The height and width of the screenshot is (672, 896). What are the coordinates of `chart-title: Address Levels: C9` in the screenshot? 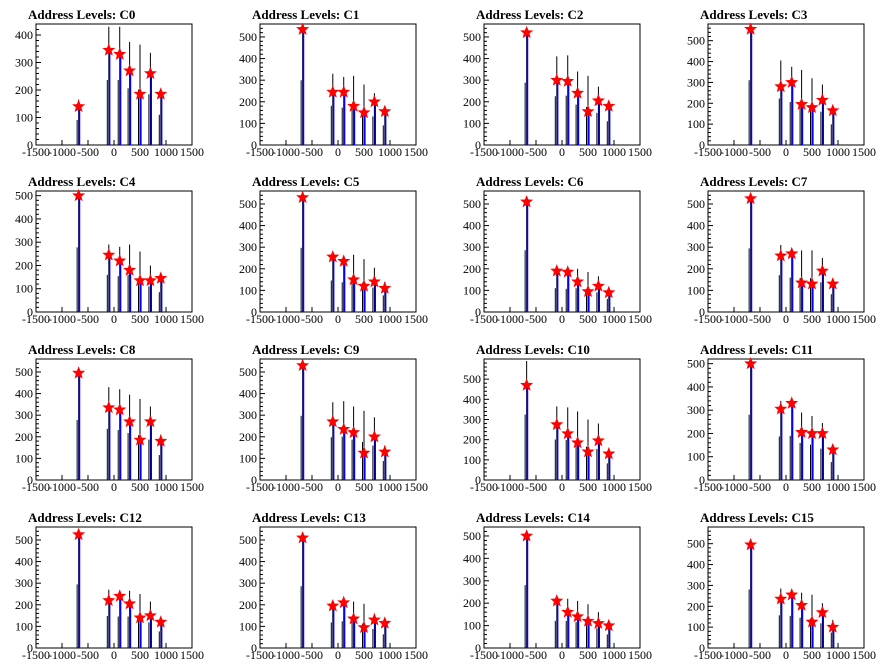 It's located at (306, 349).